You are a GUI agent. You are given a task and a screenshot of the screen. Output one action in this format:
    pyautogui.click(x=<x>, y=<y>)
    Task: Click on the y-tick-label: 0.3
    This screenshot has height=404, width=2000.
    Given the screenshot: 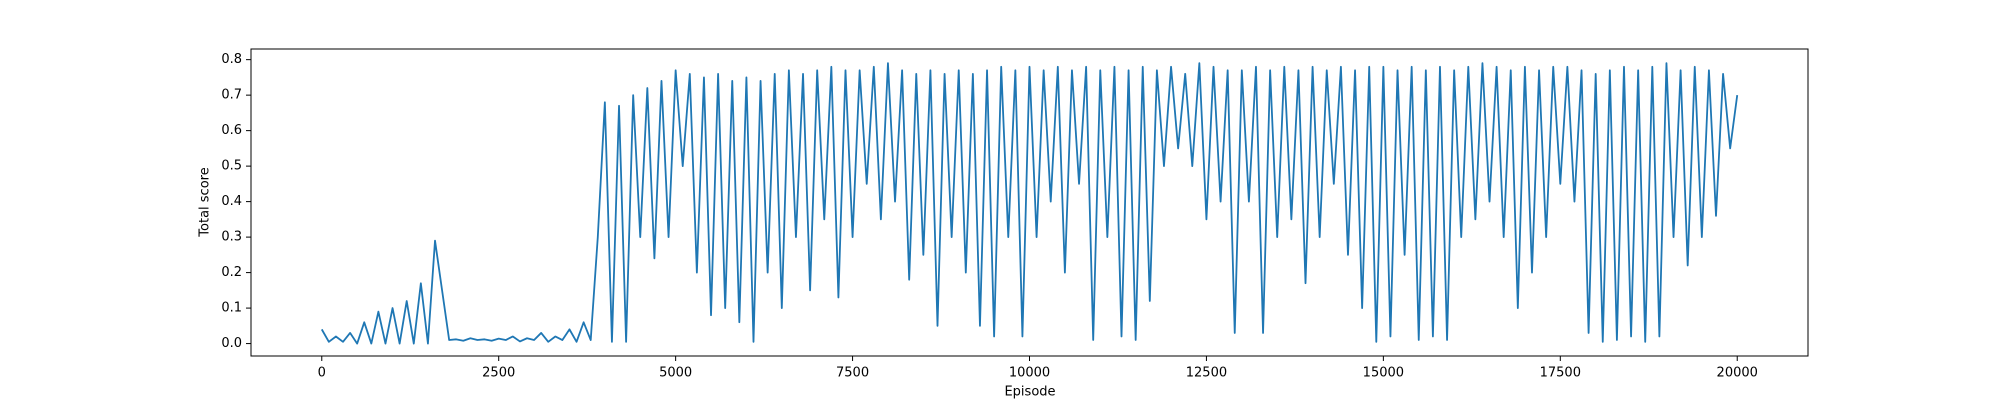 What is the action you would take?
    pyautogui.click(x=231, y=237)
    